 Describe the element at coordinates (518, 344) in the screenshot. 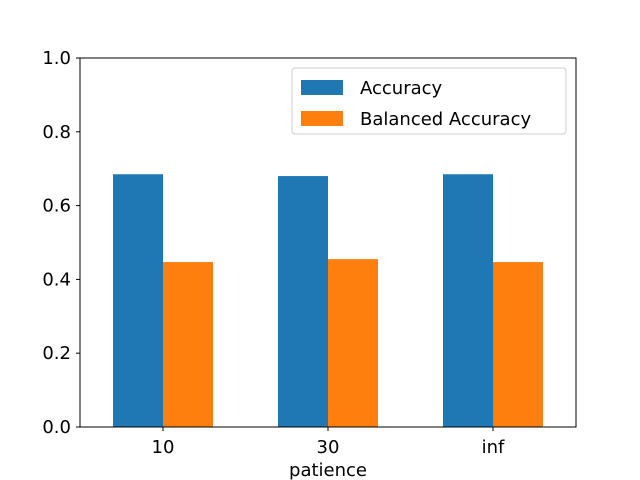

I see `bar-balanced-accuracy-inf` at that location.